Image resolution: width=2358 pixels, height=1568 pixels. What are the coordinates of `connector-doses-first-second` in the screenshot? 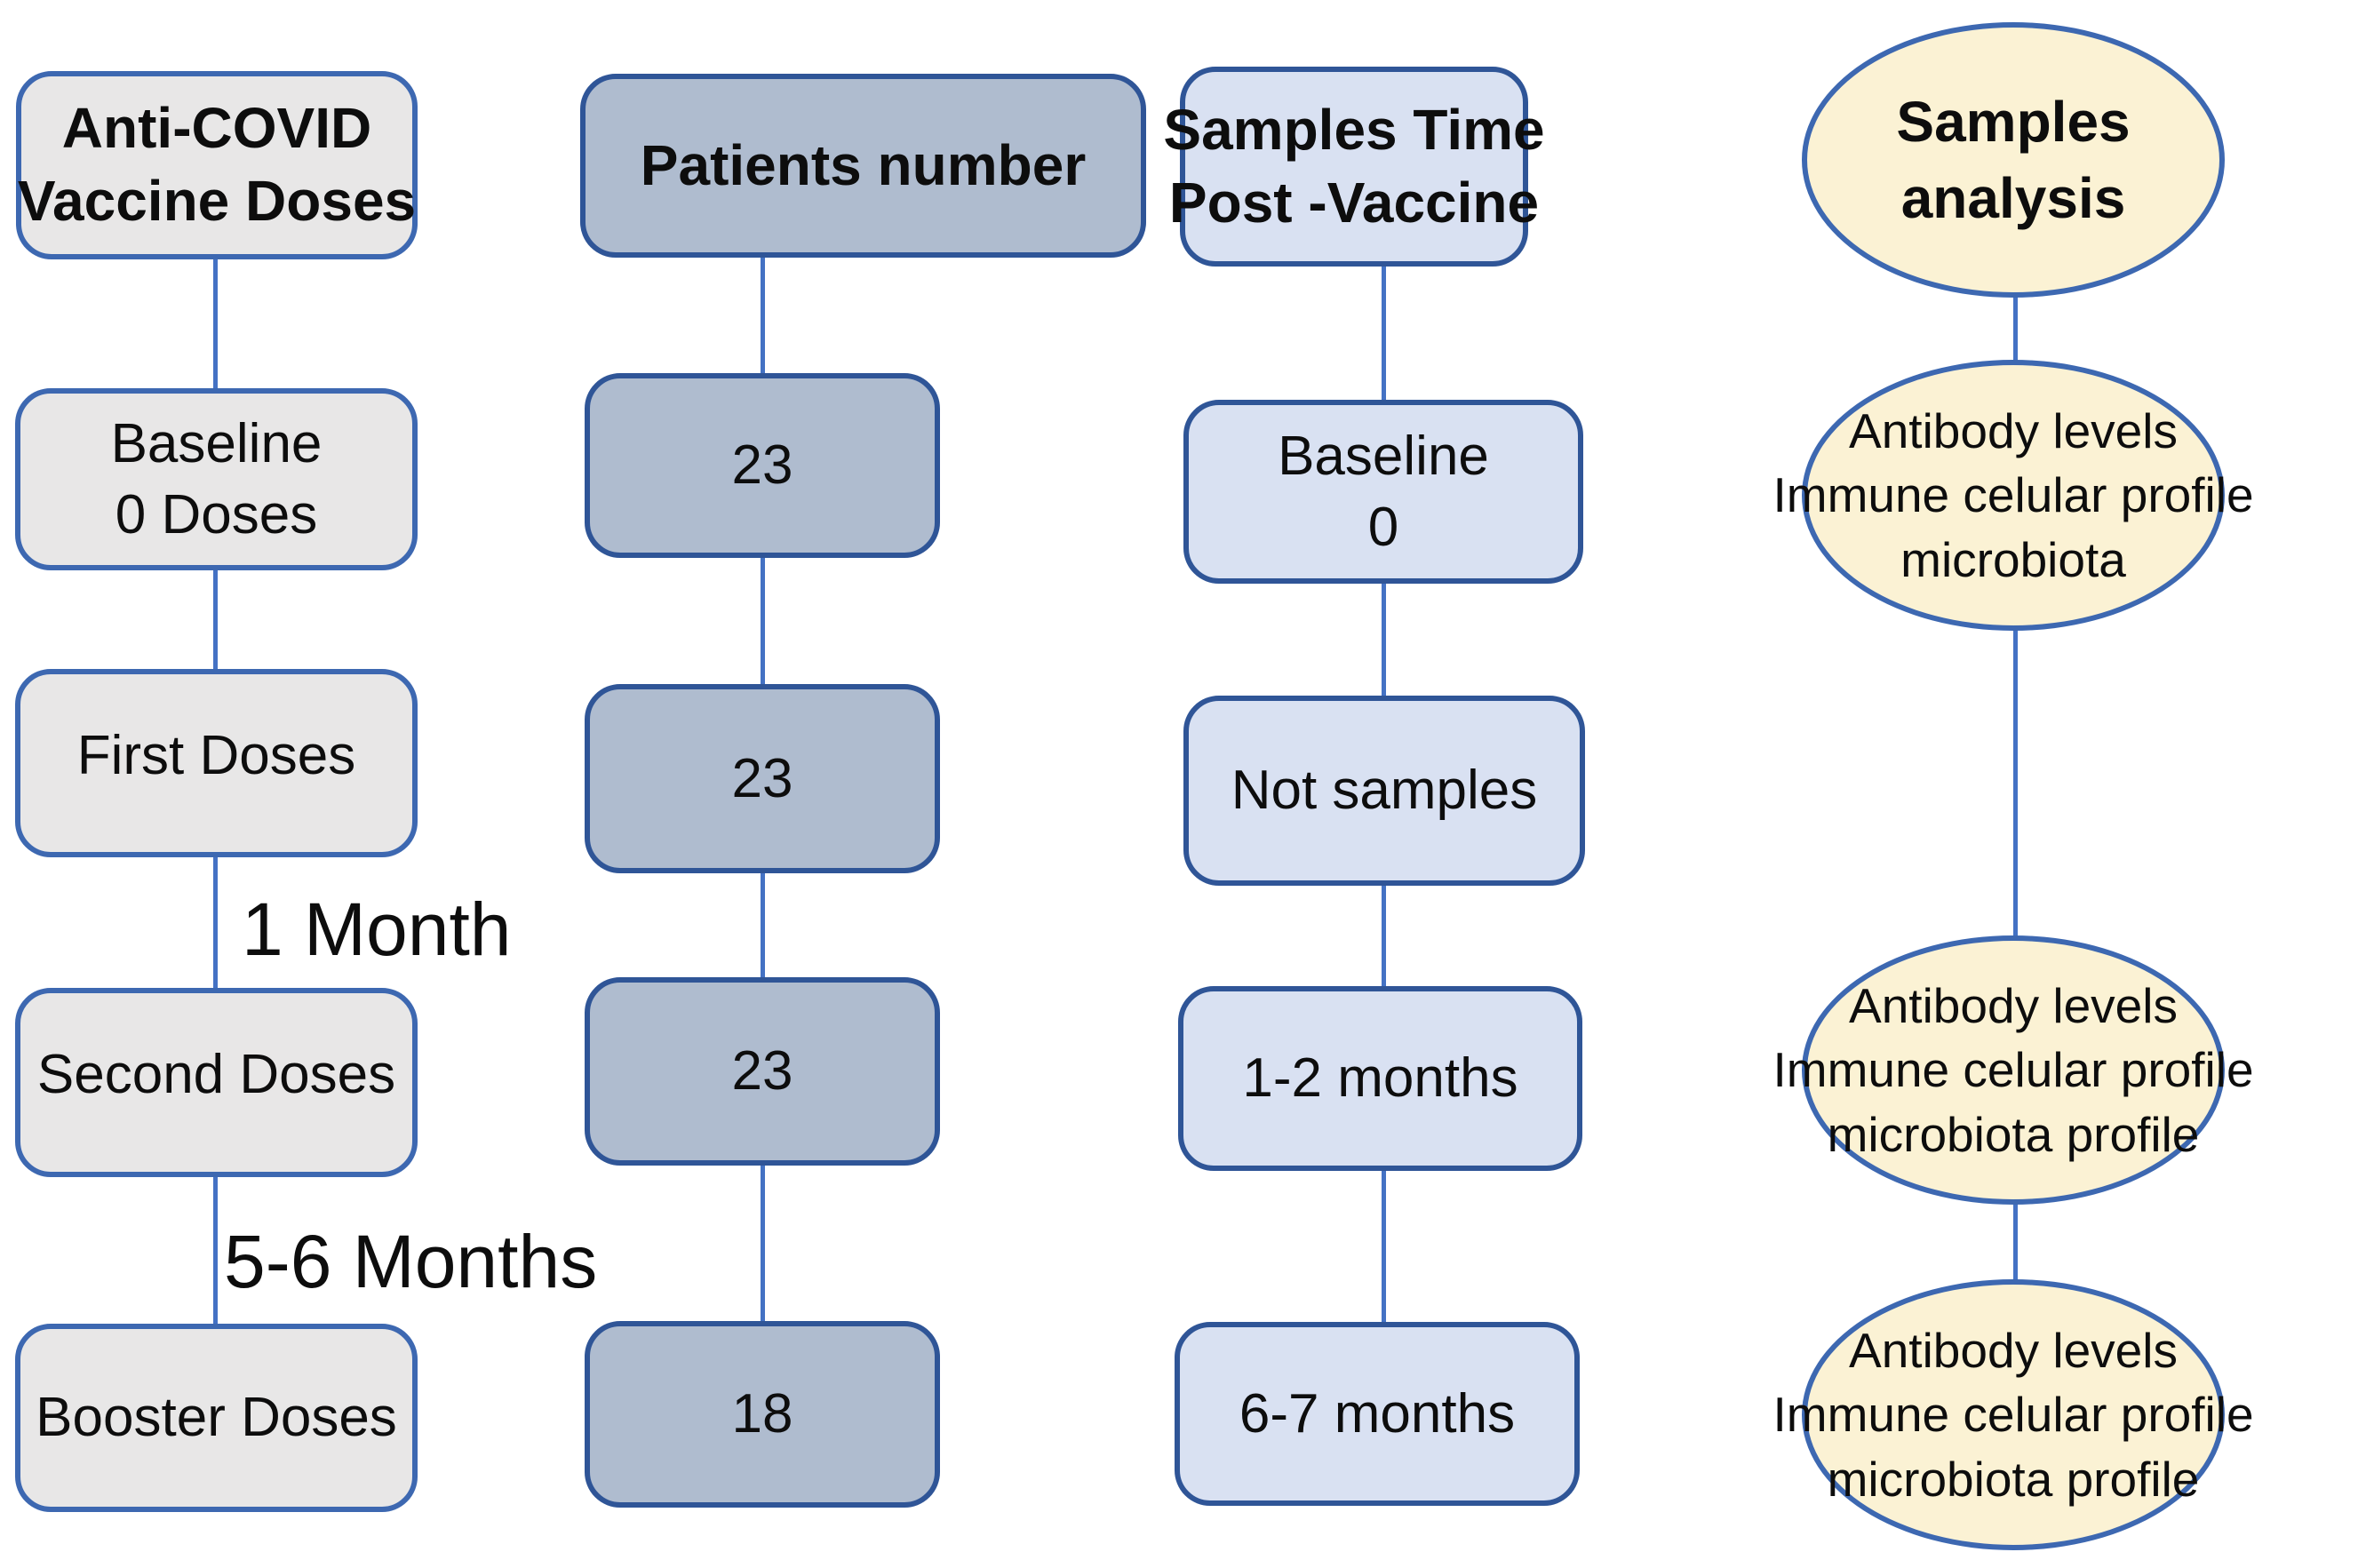 It's located at (215, 923).